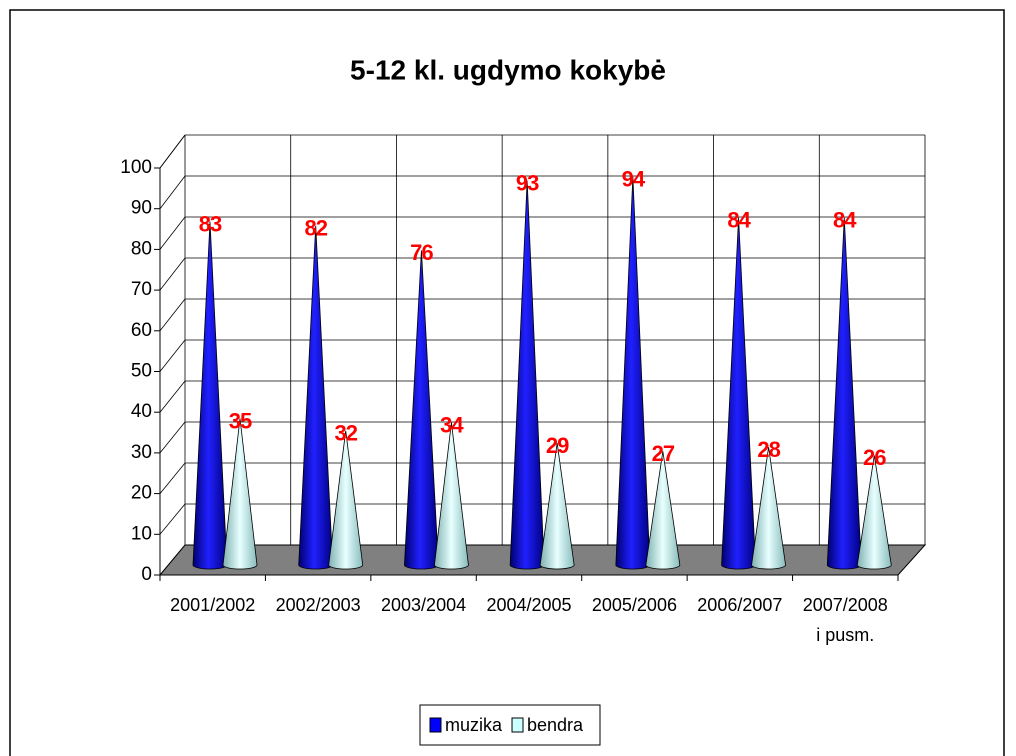  I want to click on value-label: 94, so click(634, 178).